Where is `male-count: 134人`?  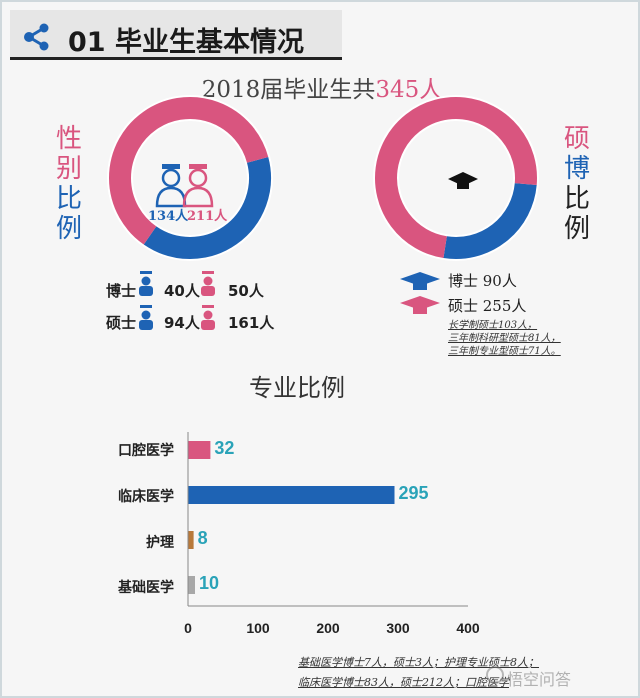
male-count: 134人 is located at coordinates (168, 214).